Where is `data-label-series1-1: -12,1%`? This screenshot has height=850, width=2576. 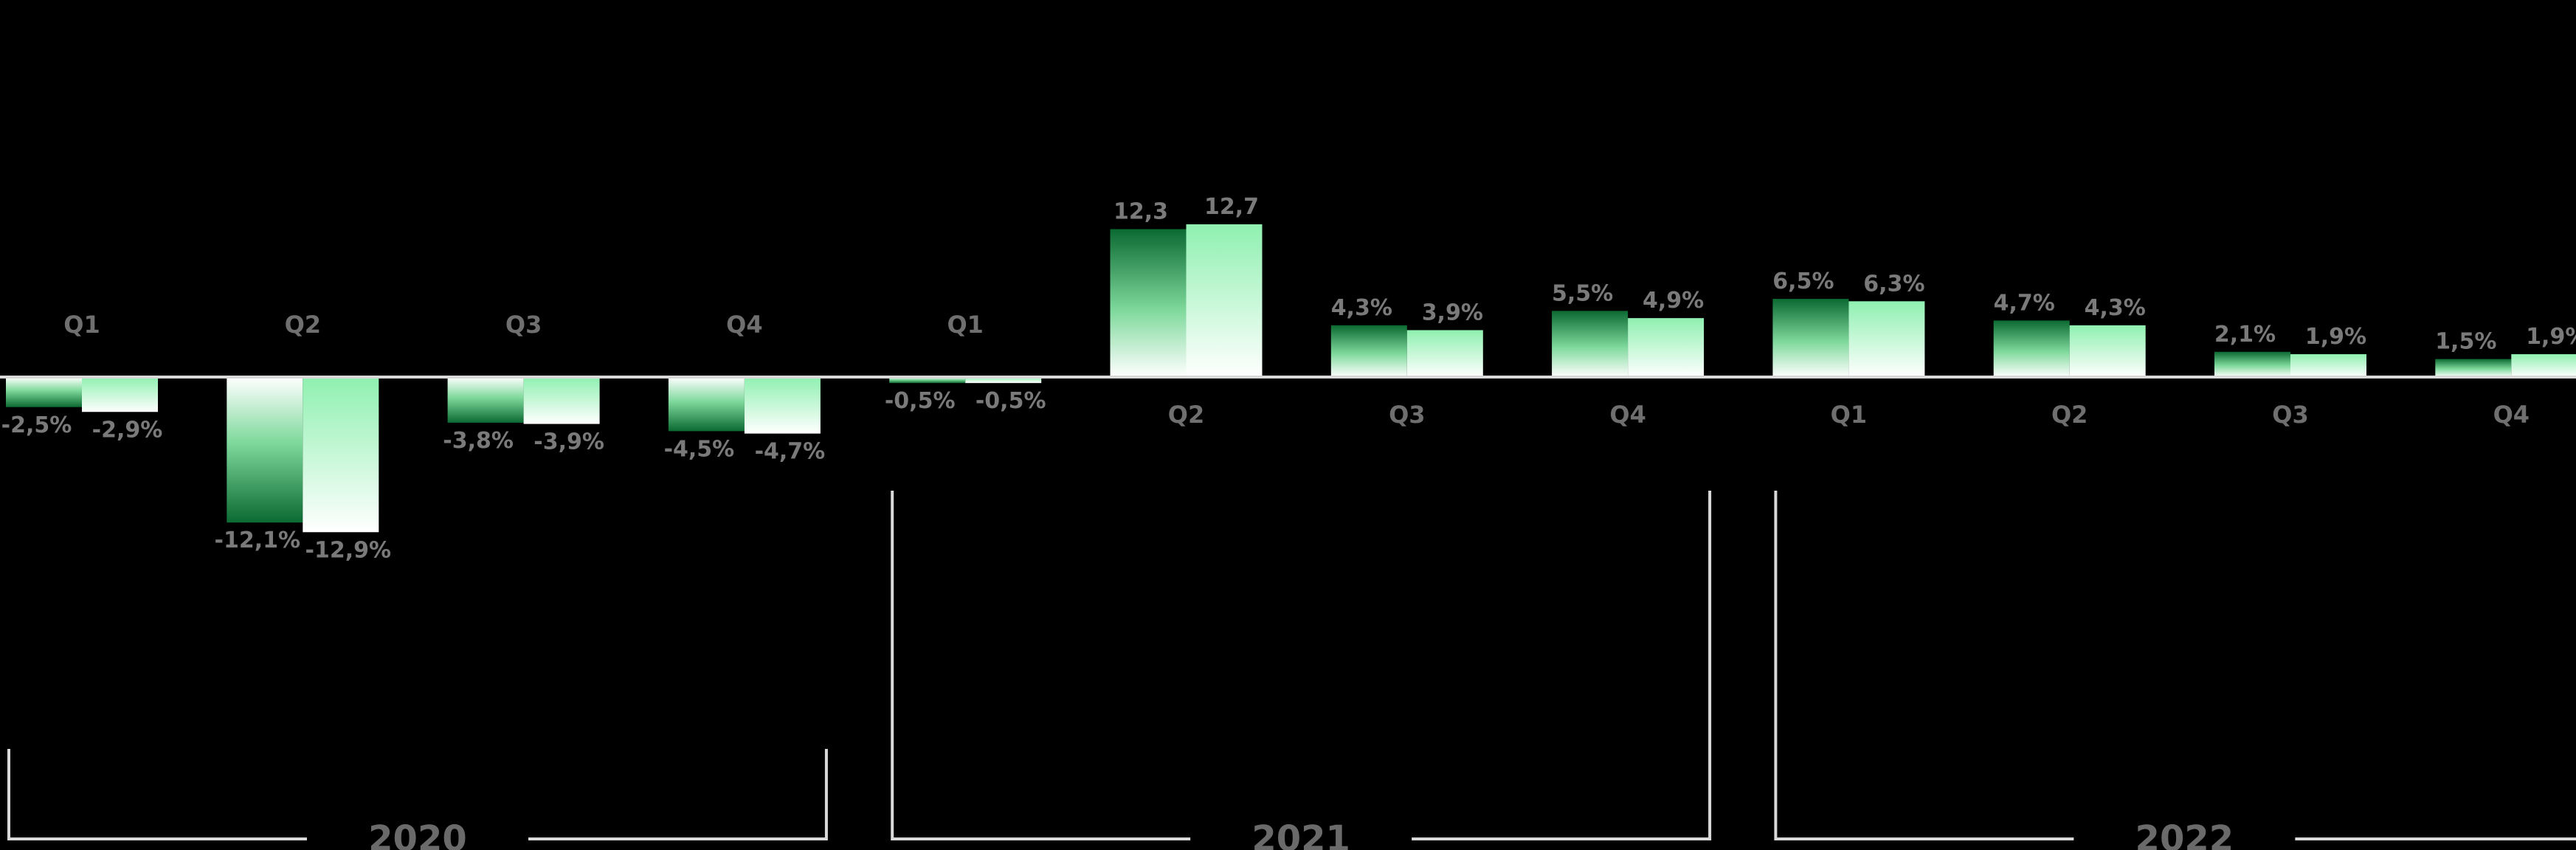 data-label-series1-1: -12,1% is located at coordinates (258, 540).